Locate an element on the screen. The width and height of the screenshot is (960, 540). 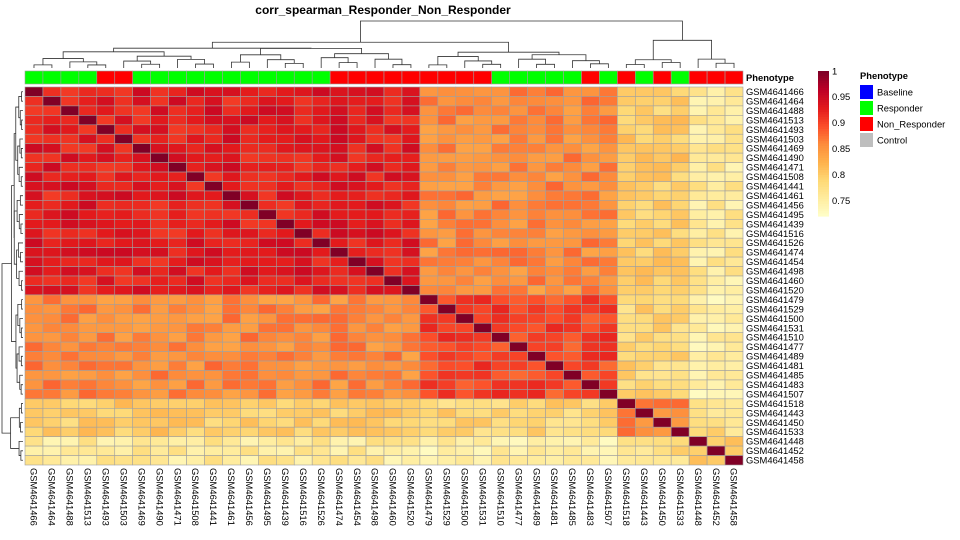
row-label: GSM4641531 is located at coordinates (775, 327).